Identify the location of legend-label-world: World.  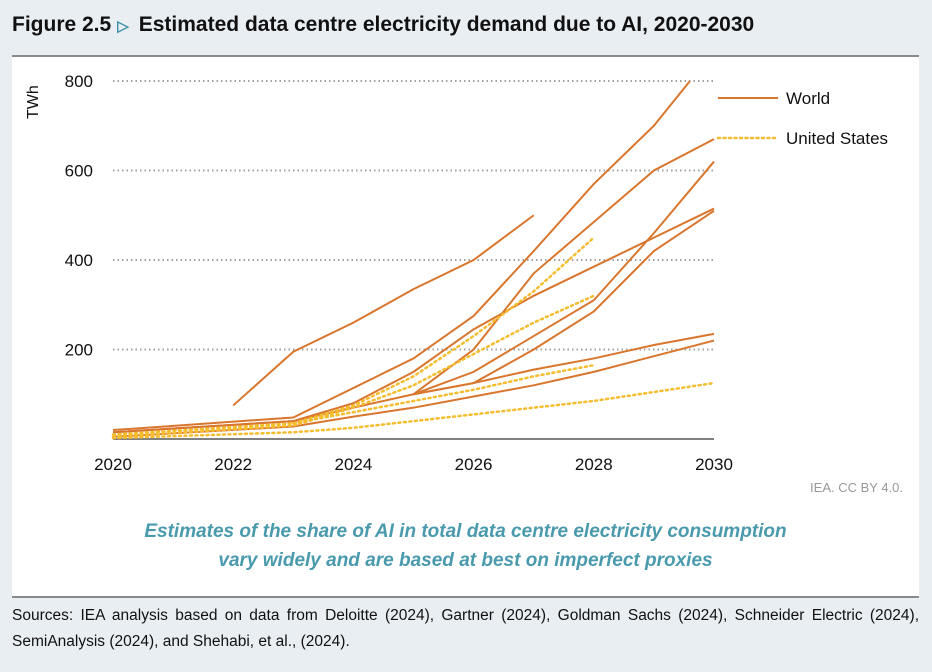
(808, 98).